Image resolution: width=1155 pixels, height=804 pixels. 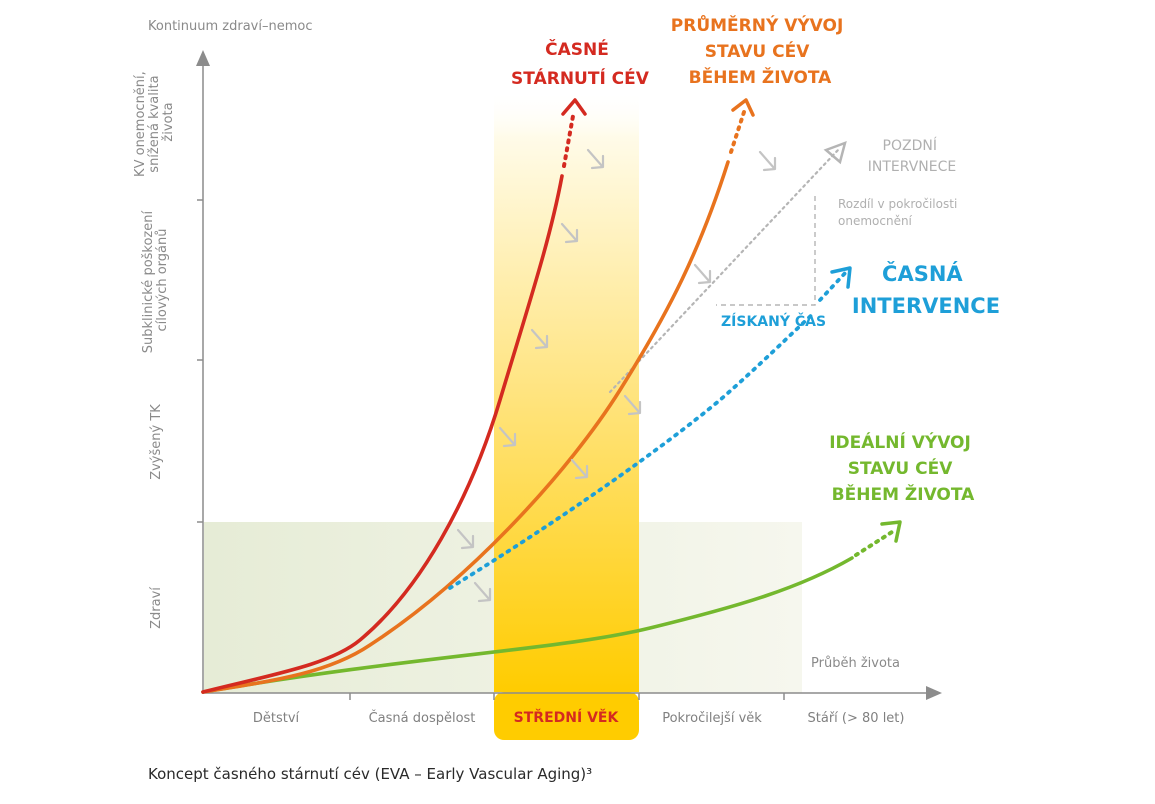 I want to click on early-intervention-arrowhead, so click(x=841, y=277).